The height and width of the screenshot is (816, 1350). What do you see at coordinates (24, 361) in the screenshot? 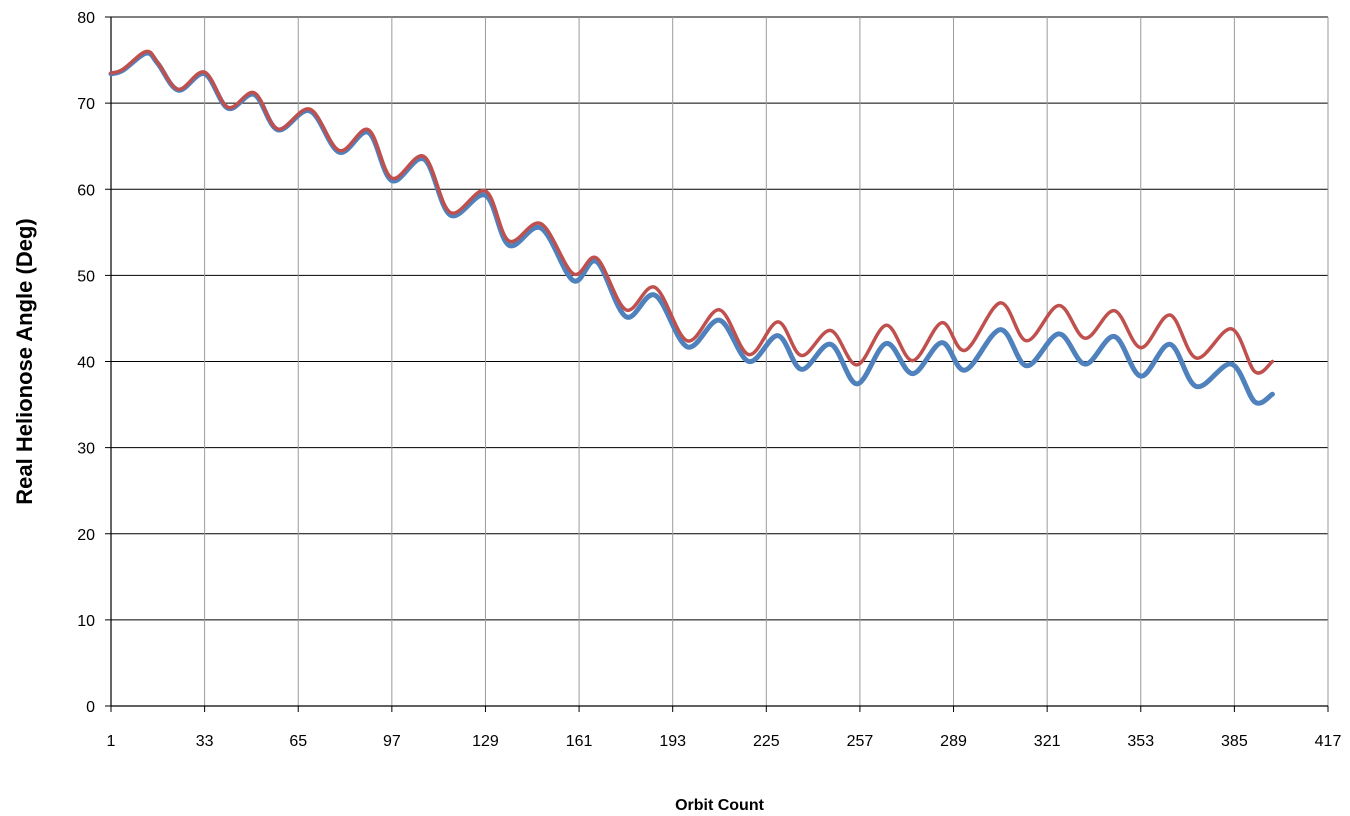
I see `y-axis-title: Real Helionose Angle (Deg)` at bounding box center [24, 361].